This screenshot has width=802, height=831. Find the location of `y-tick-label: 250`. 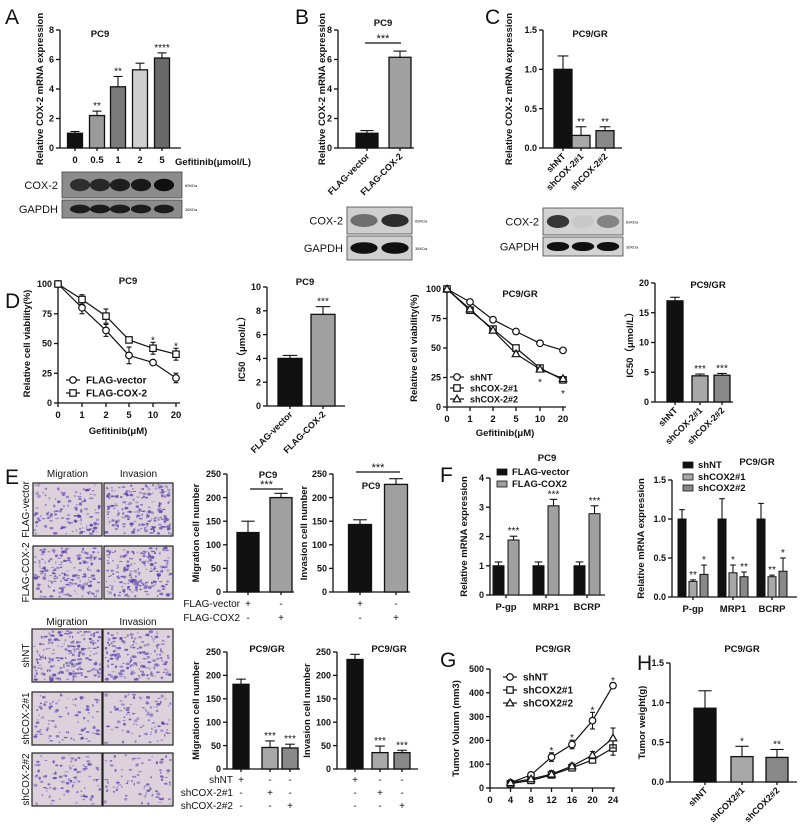

y-tick-label: 250 is located at coordinates (213, 652).